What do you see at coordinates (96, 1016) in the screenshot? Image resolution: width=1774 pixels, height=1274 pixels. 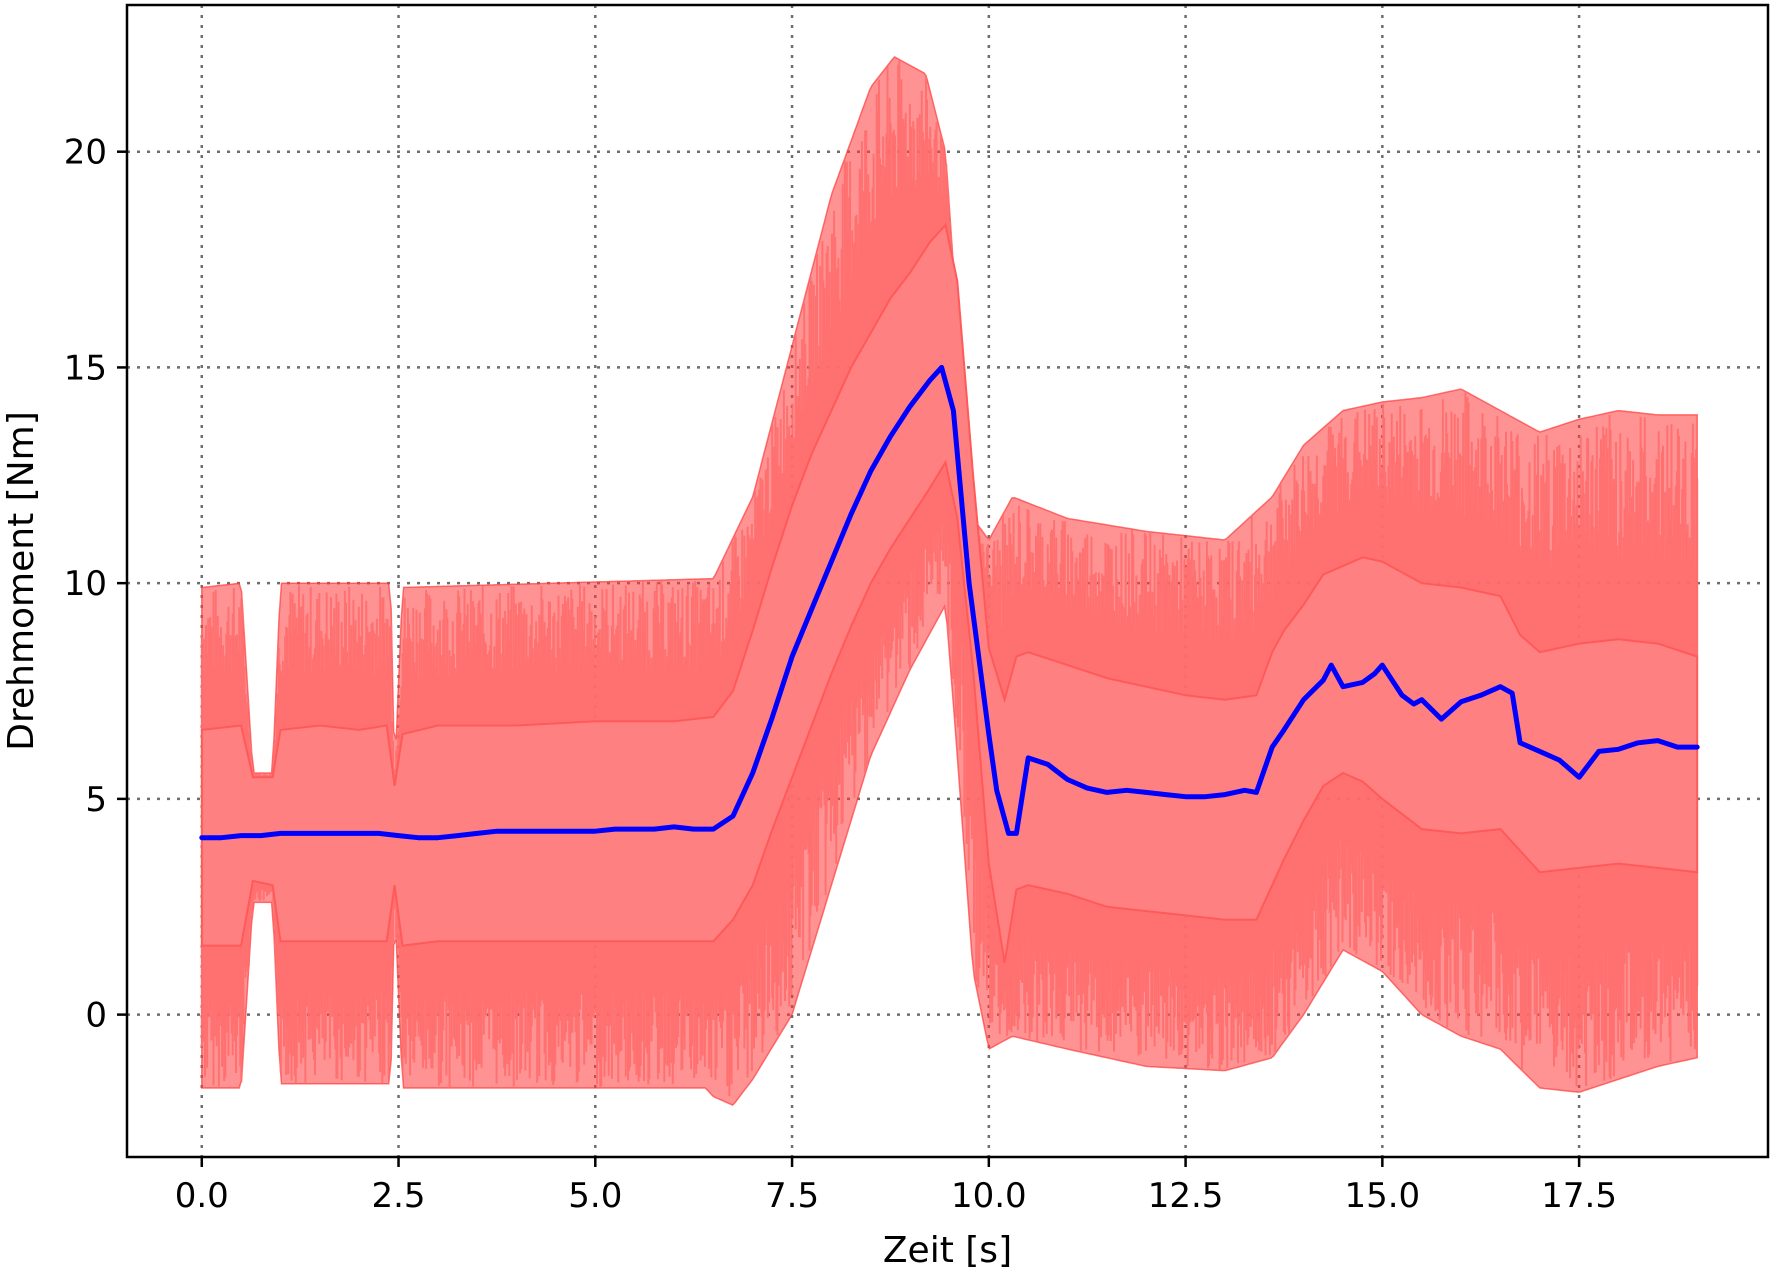 I see `y-tick-label: 0` at bounding box center [96, 1016].